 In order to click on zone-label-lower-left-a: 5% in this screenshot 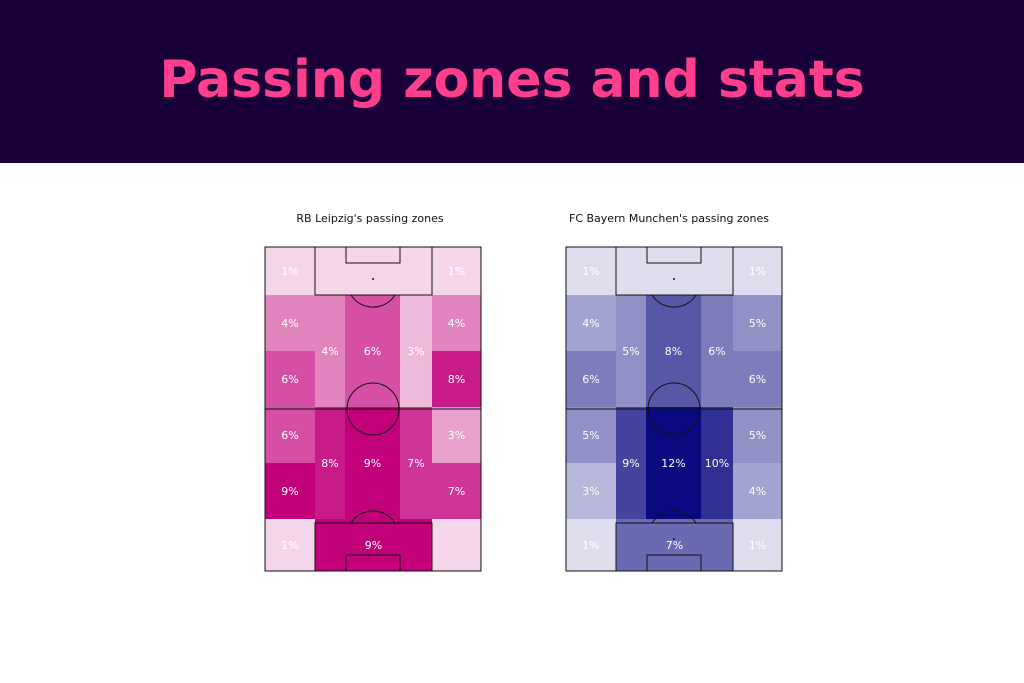, I will do `click(590, 435)`.